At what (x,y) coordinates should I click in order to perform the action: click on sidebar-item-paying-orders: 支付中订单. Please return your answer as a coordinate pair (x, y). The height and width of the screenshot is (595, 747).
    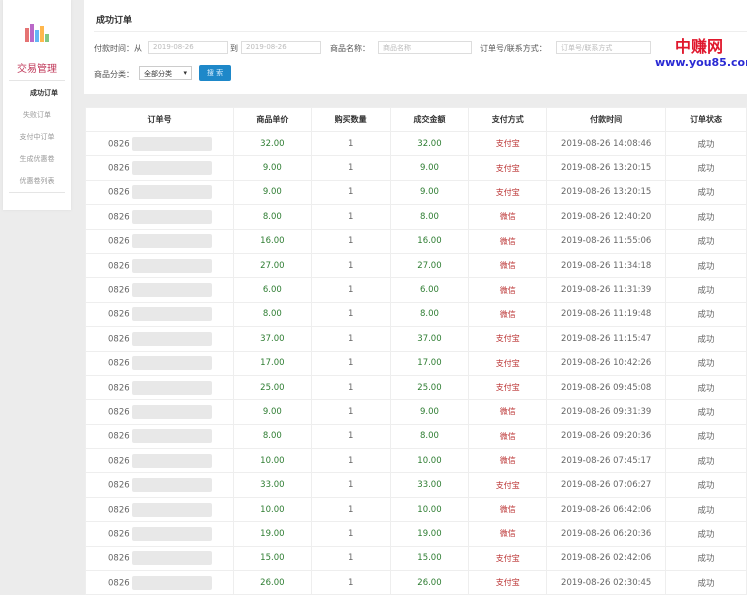
    Looking at the image, I should click on (37, 137).